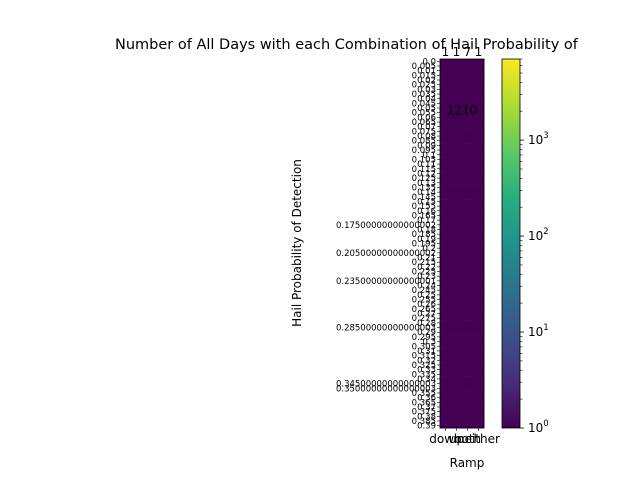 The width and height of the screenshot is (640, 480). I want to click on y-tick-label: 0.34500000000000003, so click(386, 385).